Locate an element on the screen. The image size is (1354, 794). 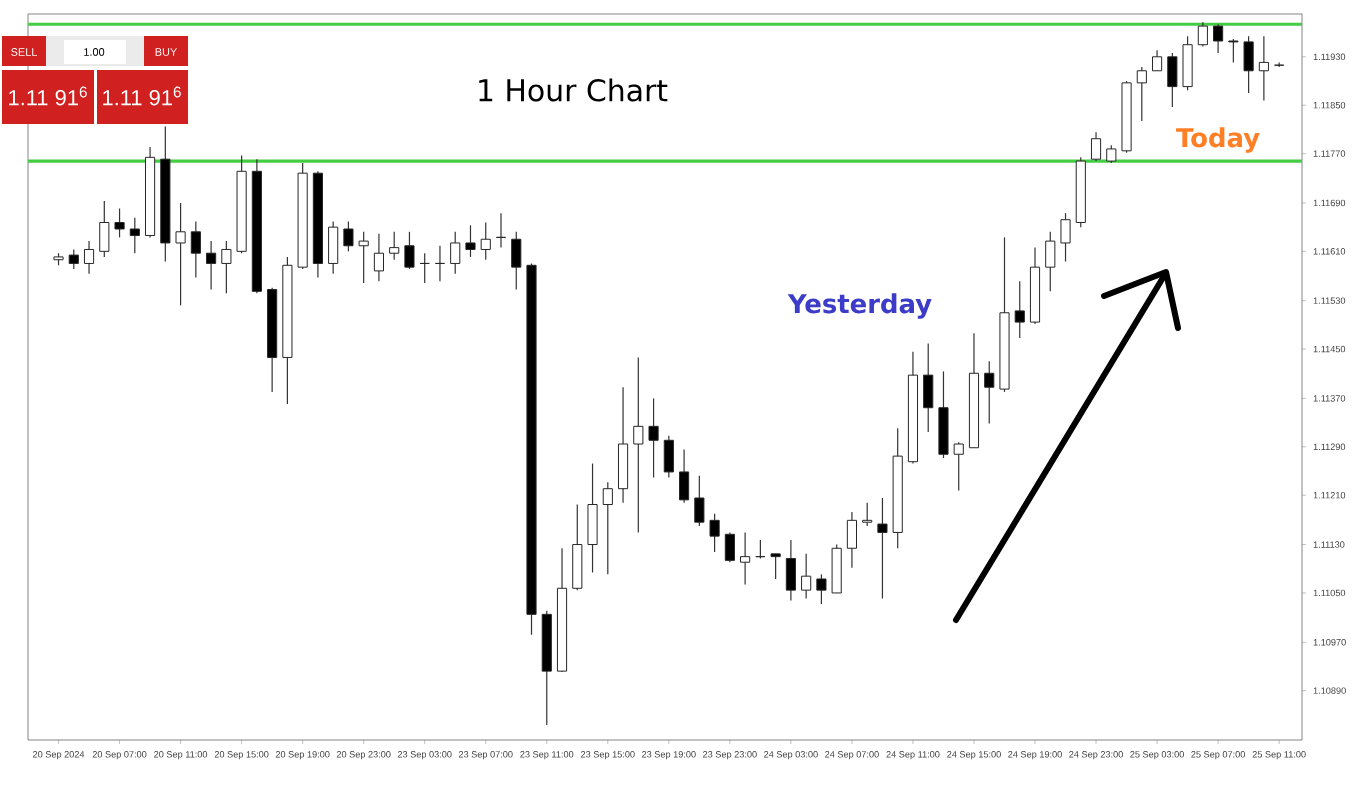
annotation: Yesterday is located at coordinates (859, 306).